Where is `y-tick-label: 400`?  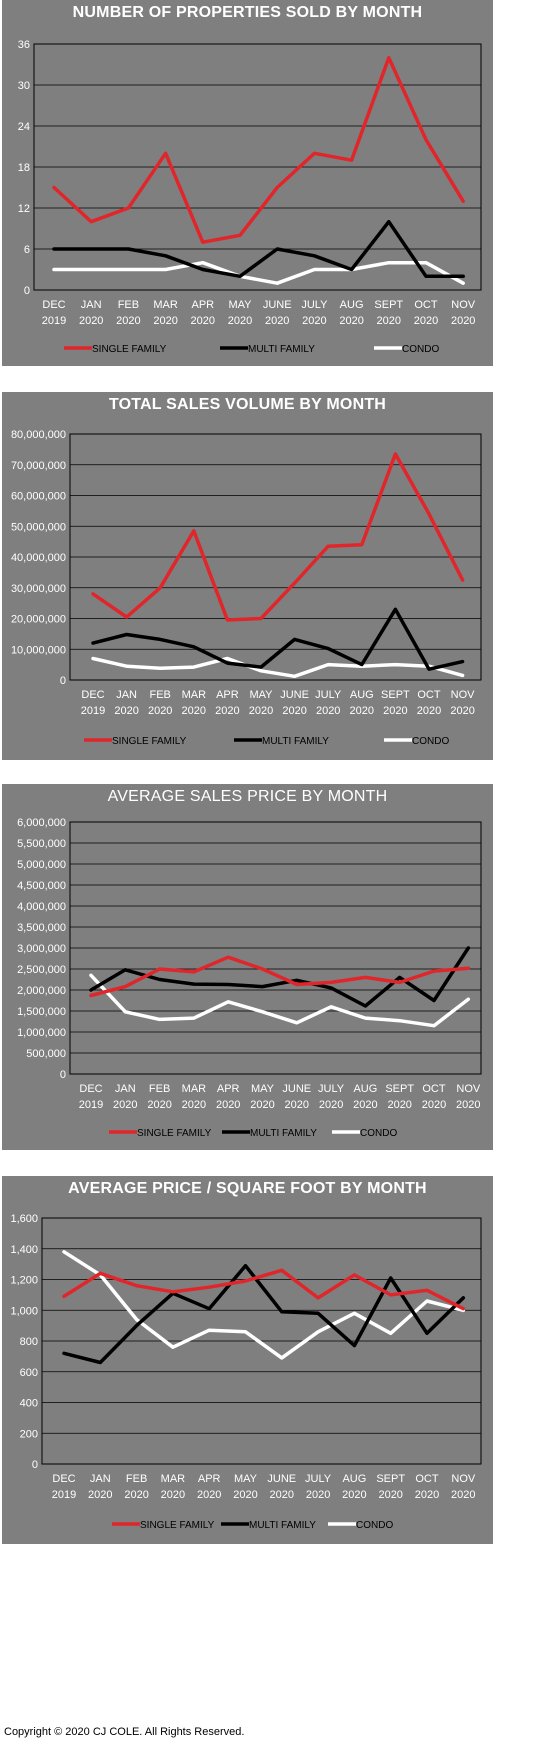 y-tick-label: 400 is located at coordinates (29, 1404).